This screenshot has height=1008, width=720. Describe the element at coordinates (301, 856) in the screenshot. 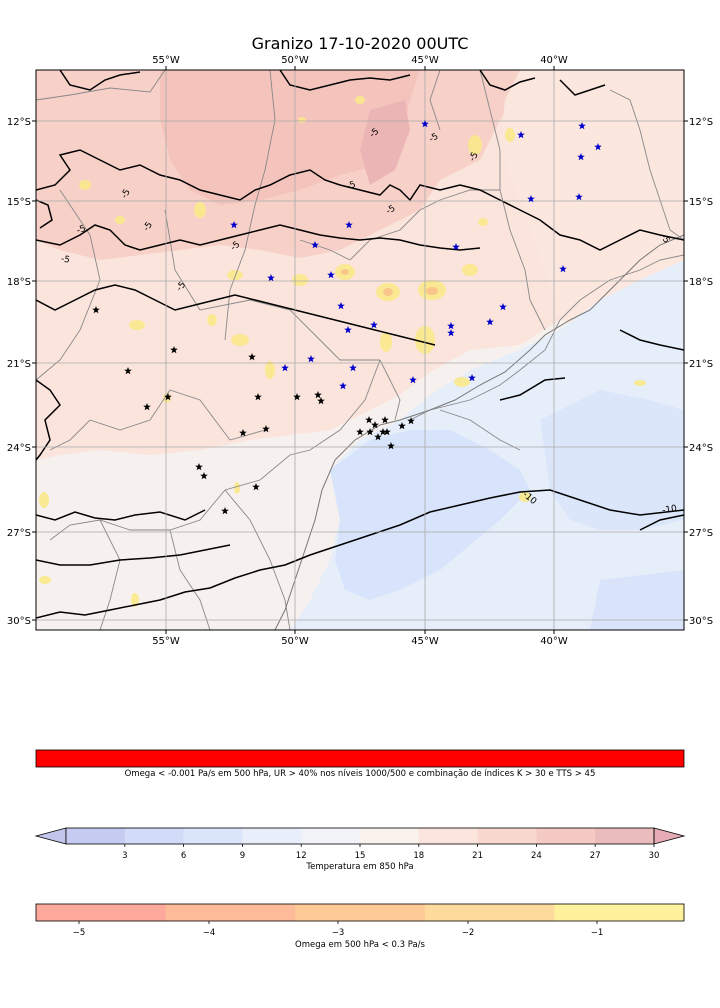

I see `temp-tick-label: 12` at that location.